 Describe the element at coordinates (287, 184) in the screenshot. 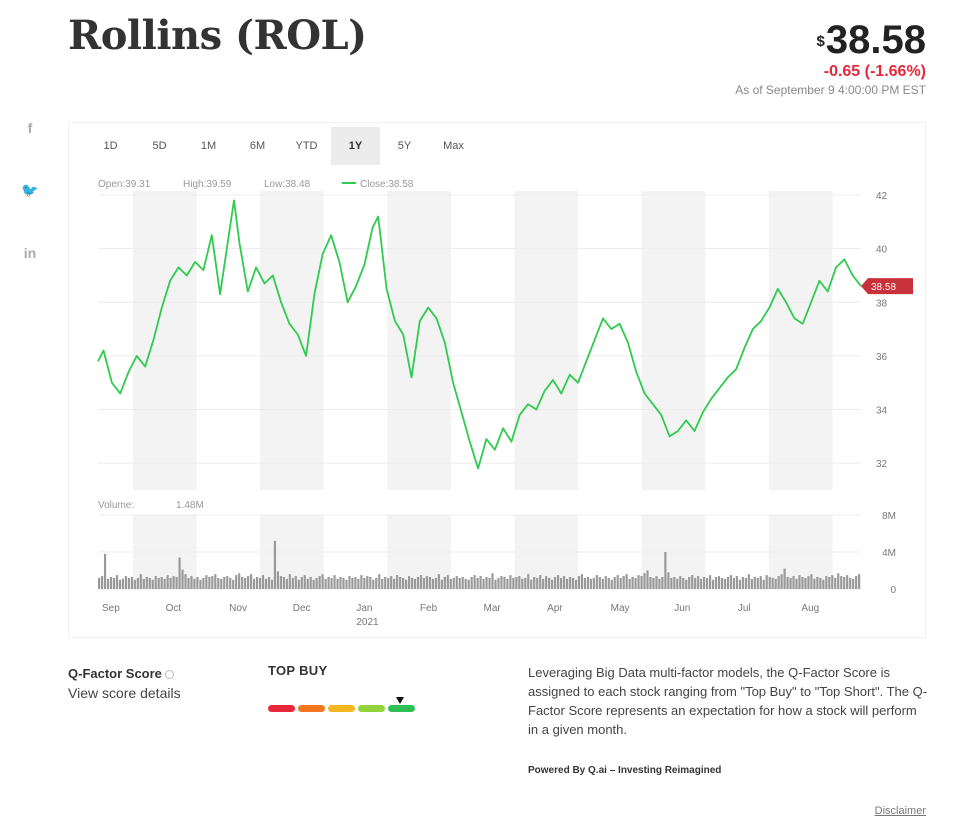

I see `legend-low: Low:38.48` at that location.